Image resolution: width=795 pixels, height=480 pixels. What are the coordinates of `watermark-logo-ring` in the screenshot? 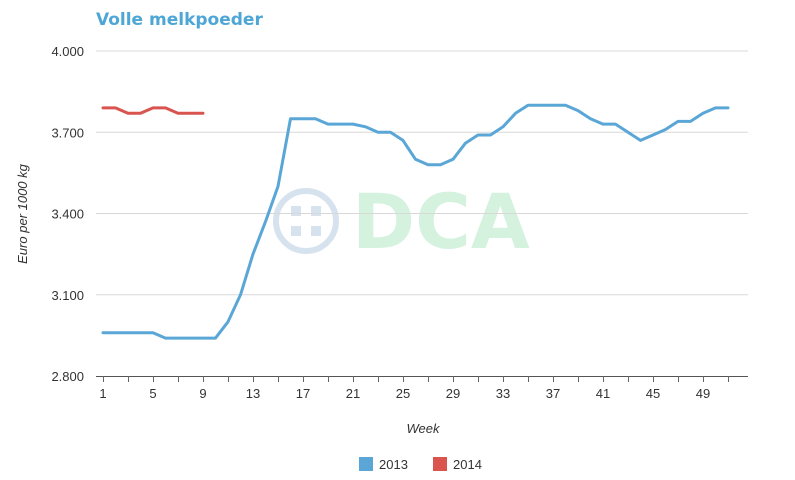 It's located at (306, 221).